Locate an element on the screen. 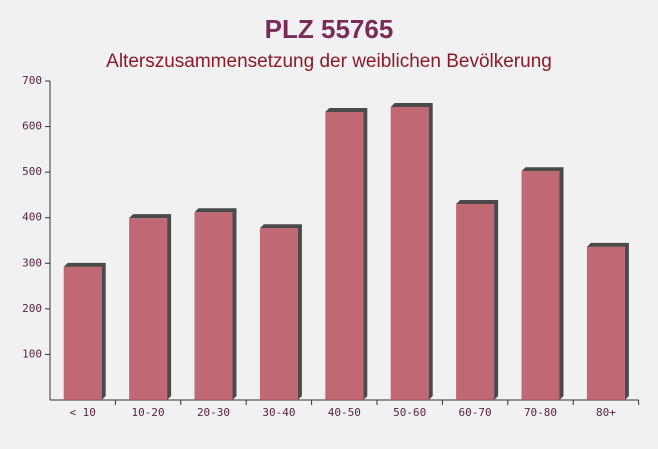 The height and width of the screenshot is (449, 658). x-tick-label: 30-40 is located at coordinates (278, 412).